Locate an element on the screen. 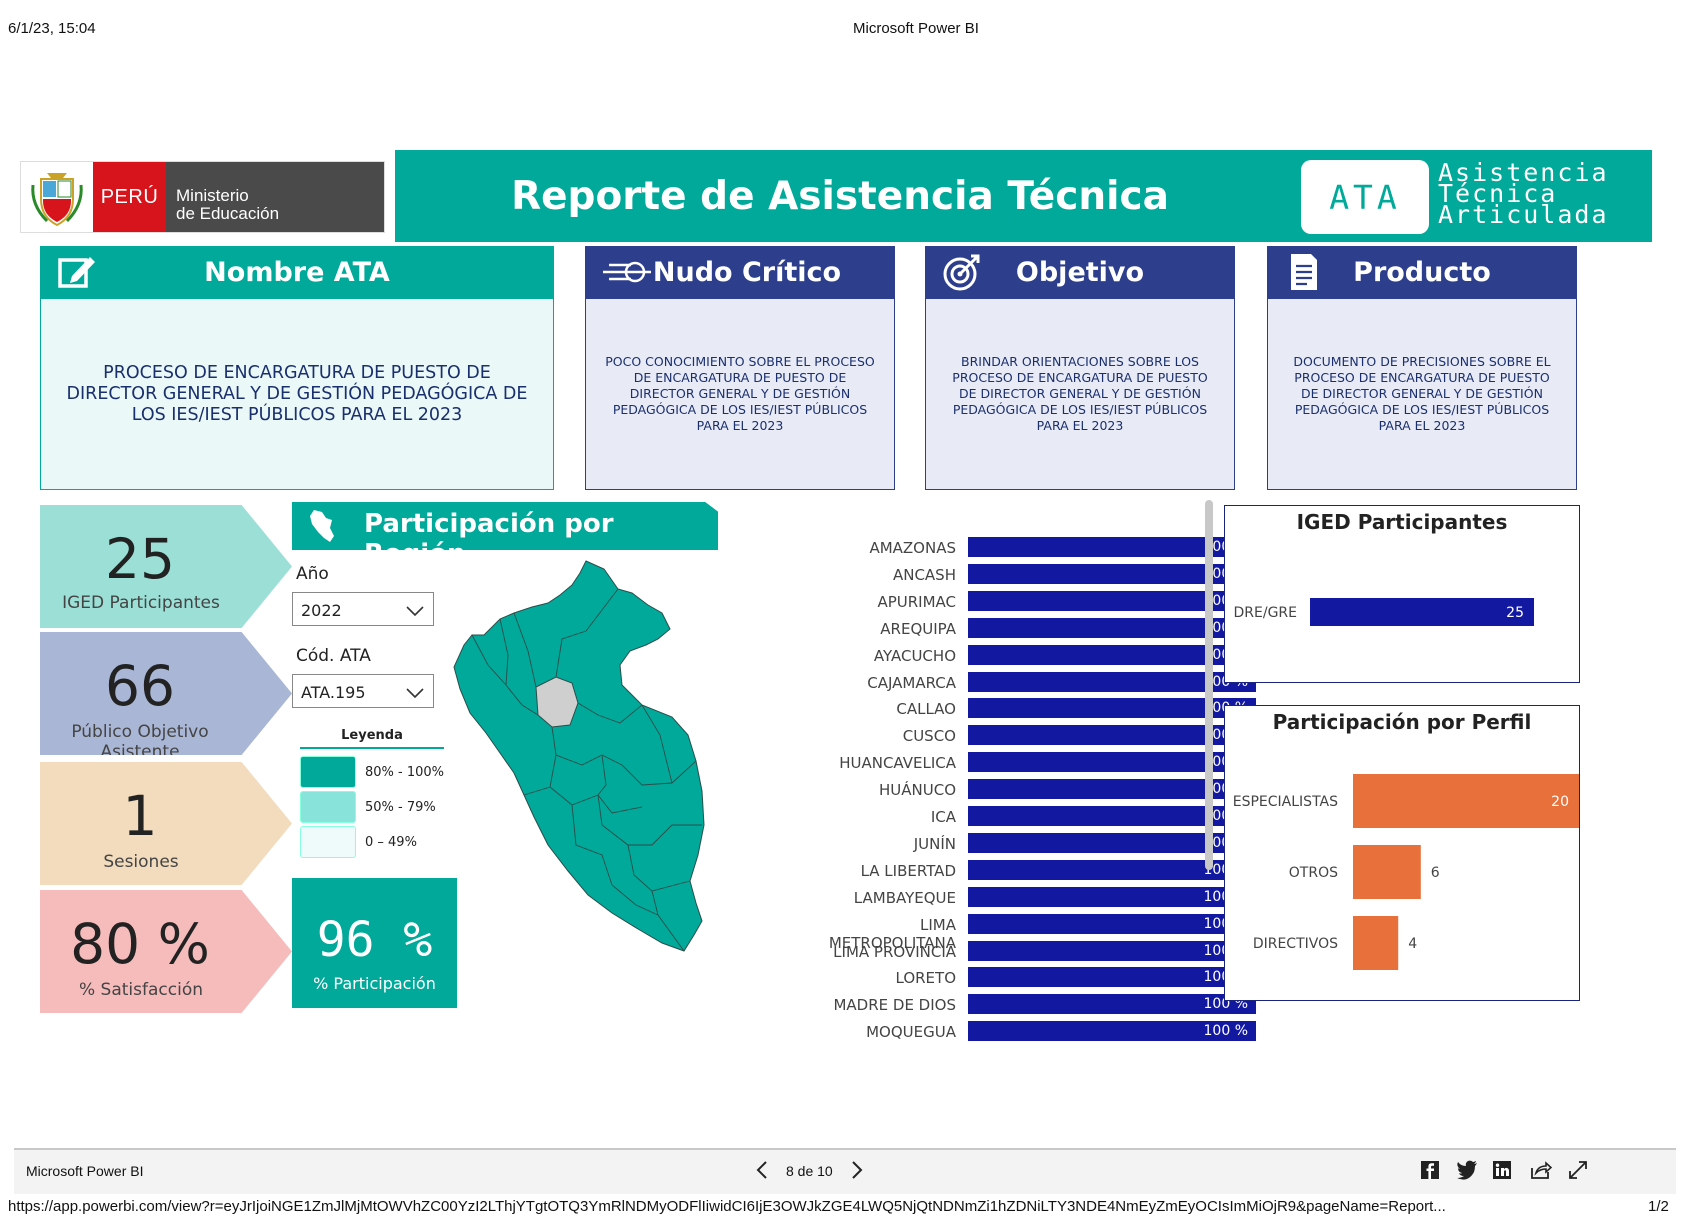  region-name: APURIMAC is located at coordinates (916, 601).